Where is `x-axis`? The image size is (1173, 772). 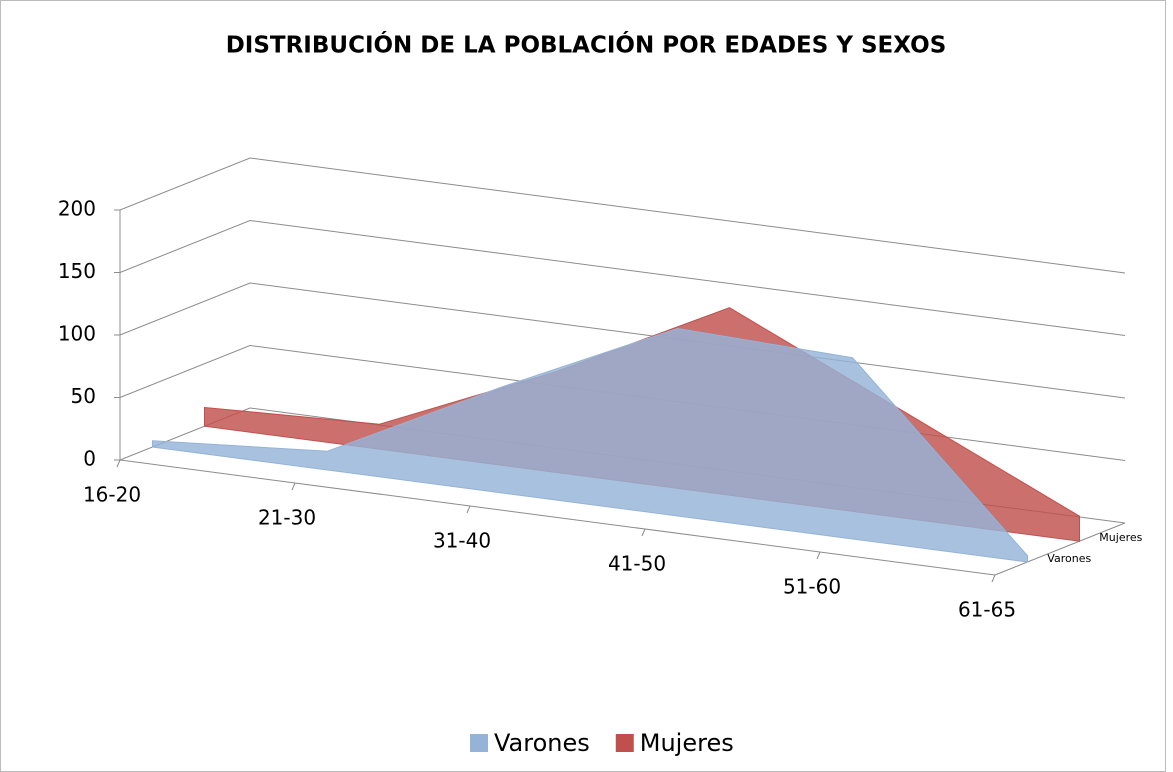
x-axis is located at coordinates (557, 517).